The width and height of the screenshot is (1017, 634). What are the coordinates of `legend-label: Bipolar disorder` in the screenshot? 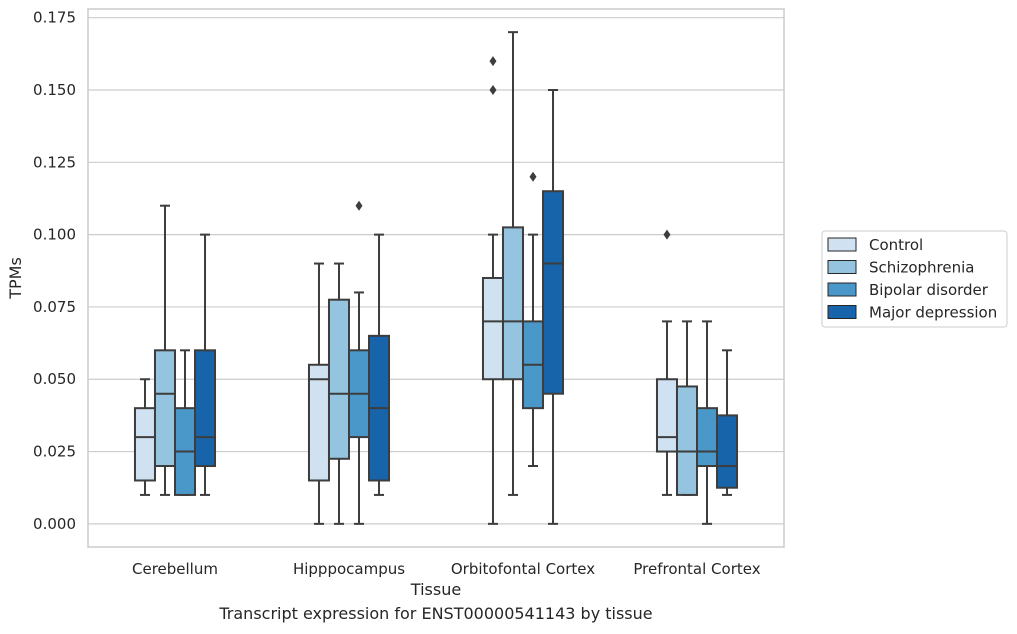 It's located at (929, 290).